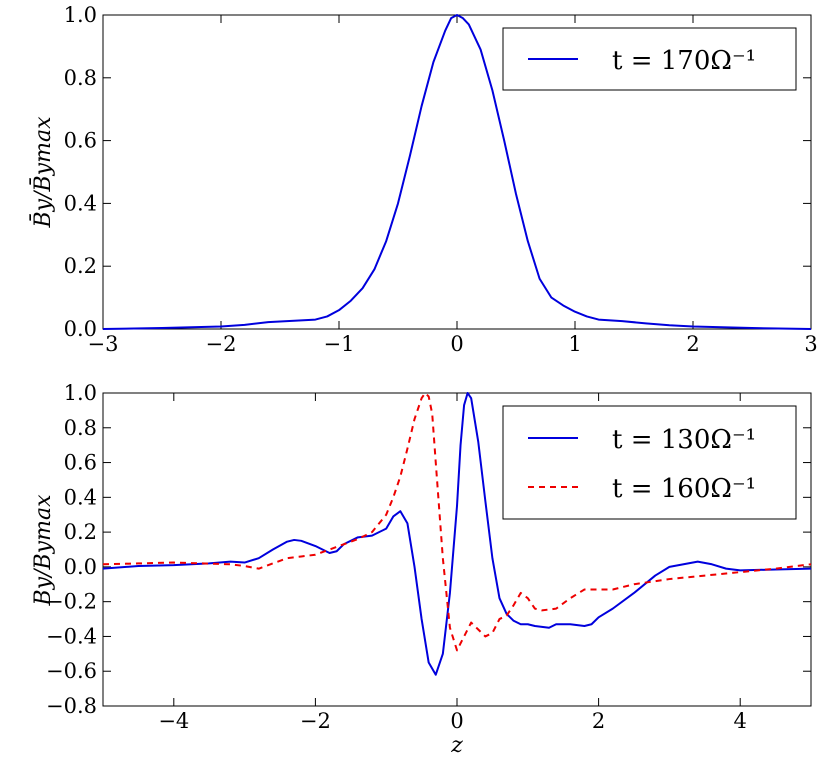 This screenshot has height=761, width=830. I want to click on bottom-x-tick-label: −2, so click(315, 721).